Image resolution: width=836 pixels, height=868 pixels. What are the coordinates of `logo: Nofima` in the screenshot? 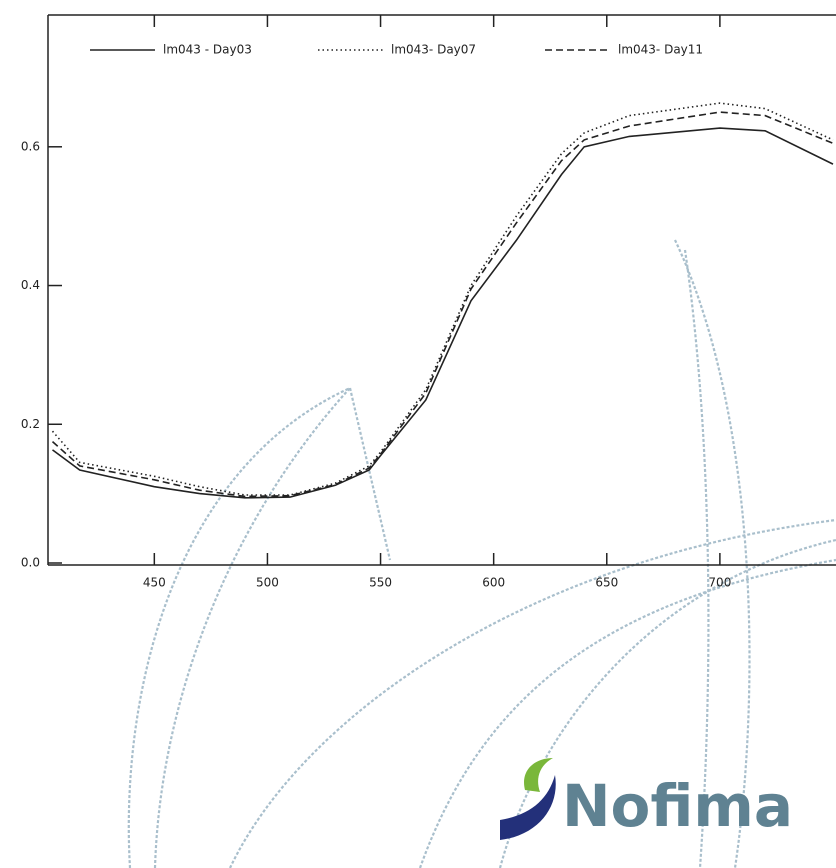 It's located at (646, 799).